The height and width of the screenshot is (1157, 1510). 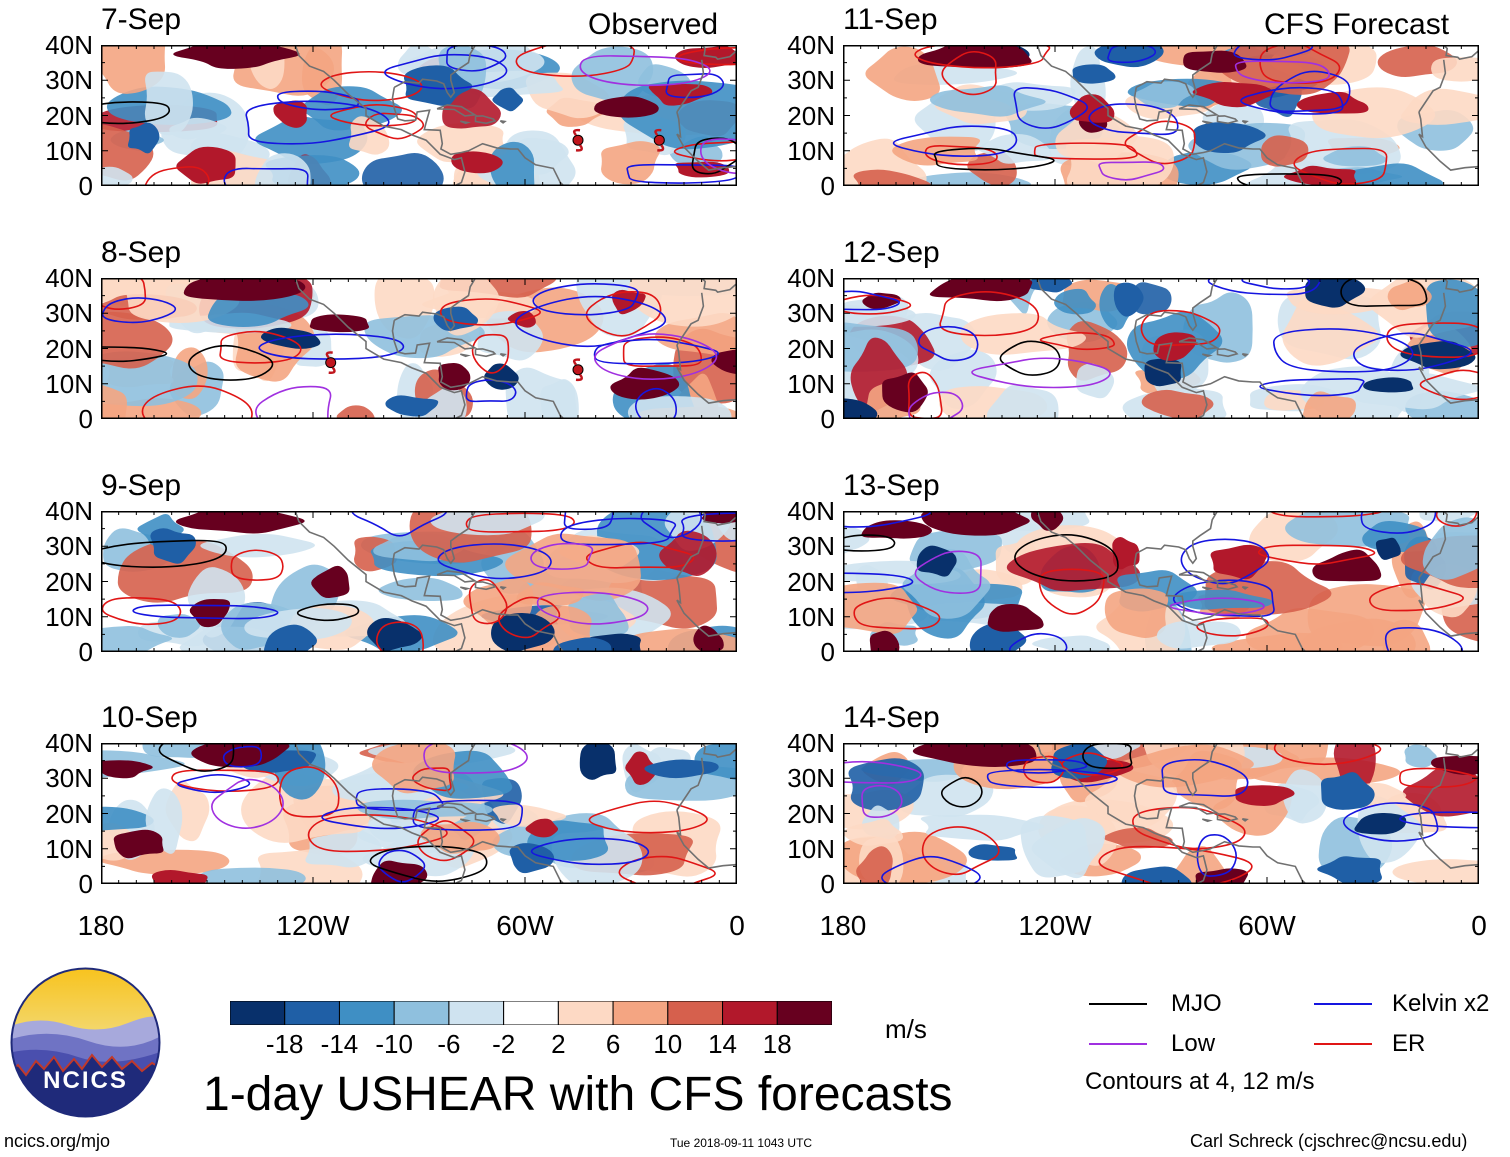 What do you see at coordinates (101, 925) in the screenshot?
I see `x-tick-label: 180` at bounding box center [101, 925].